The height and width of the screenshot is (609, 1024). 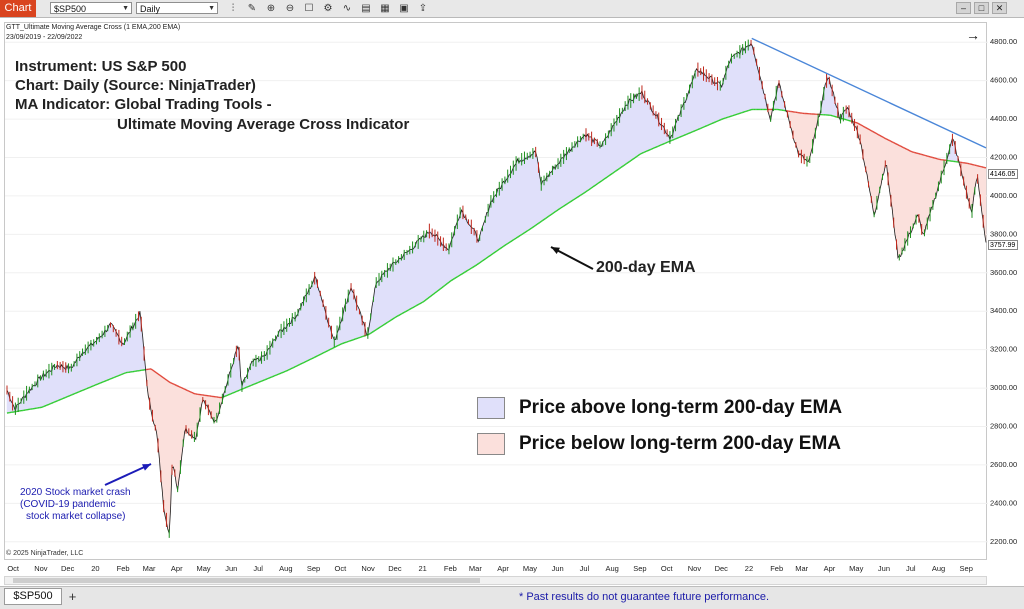 I want to click on tab-sp500: $SP500, so click(x=33, y=596).